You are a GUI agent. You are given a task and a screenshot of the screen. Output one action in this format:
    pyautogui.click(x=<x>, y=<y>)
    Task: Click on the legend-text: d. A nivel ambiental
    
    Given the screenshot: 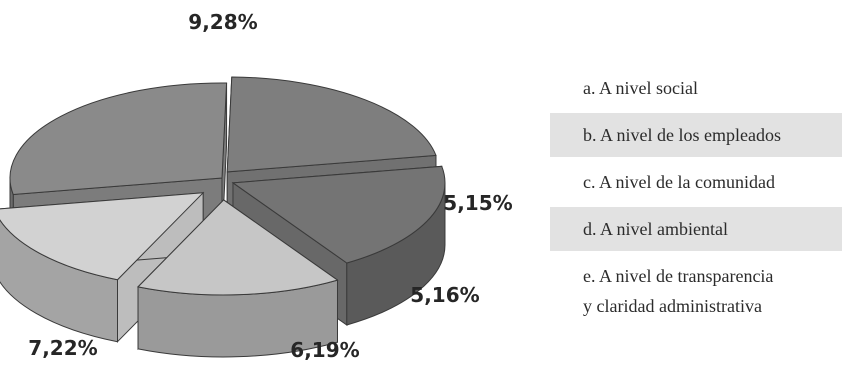 What is the action you would take?
    pyautogui.click(x=655, y=229)
    